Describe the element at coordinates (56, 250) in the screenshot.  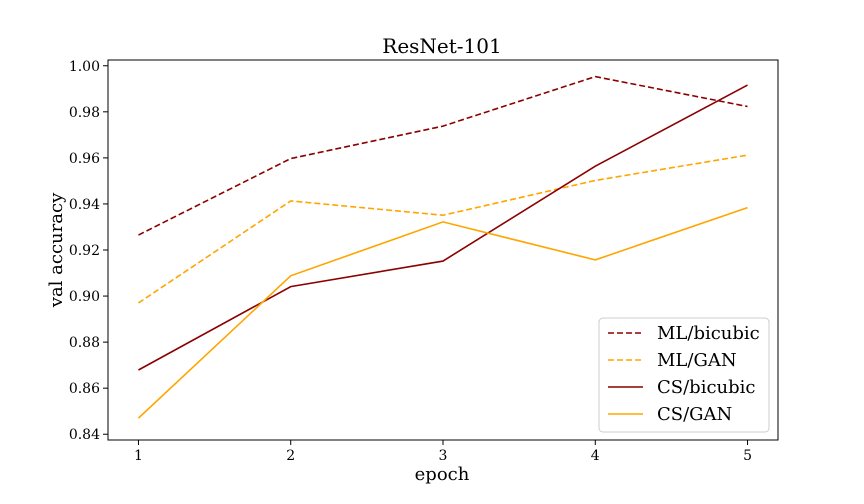
I see `y-axis-label: val accuracy` at that location.